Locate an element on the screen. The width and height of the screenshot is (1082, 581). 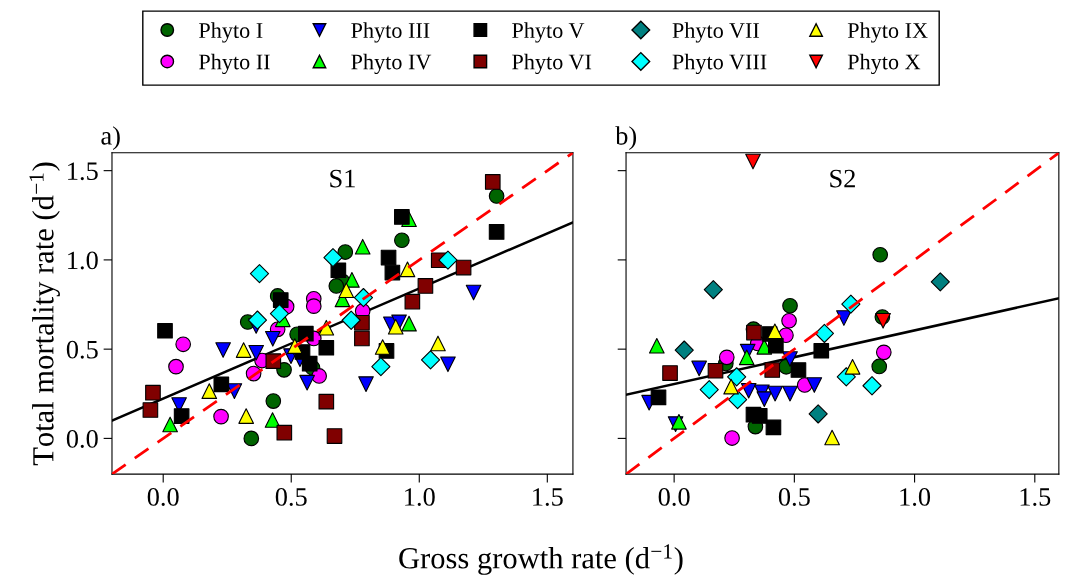
chart-subtitle: S2 is located at coordinates (842, 178).